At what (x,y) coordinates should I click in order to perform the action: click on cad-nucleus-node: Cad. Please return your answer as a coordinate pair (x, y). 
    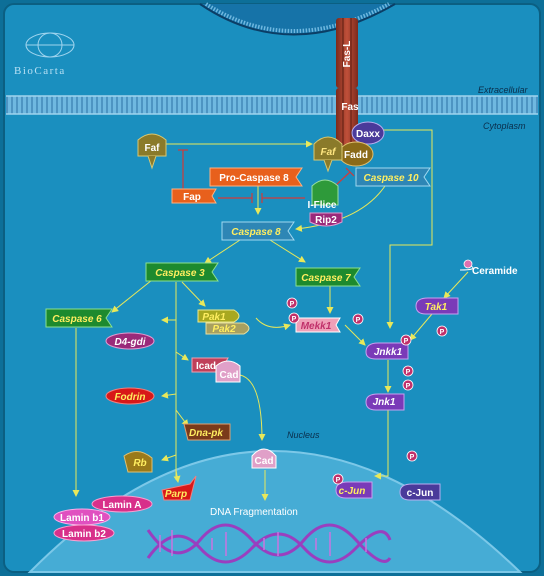
    Looking at the image, I should click on (264, 458).